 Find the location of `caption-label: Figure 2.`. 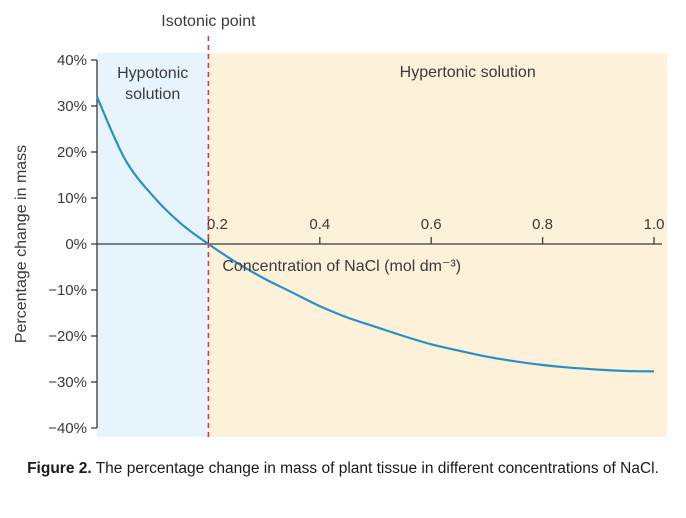

caption-label: Figure 2. is located at coordinates (59, 468).